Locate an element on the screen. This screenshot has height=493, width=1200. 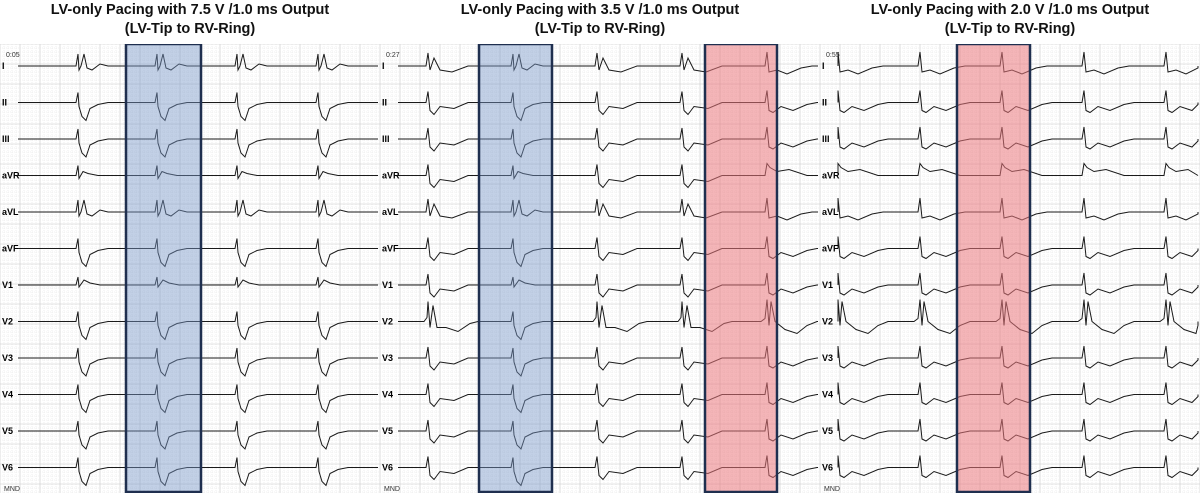
trace-iii is located at coordinates (198, 143).